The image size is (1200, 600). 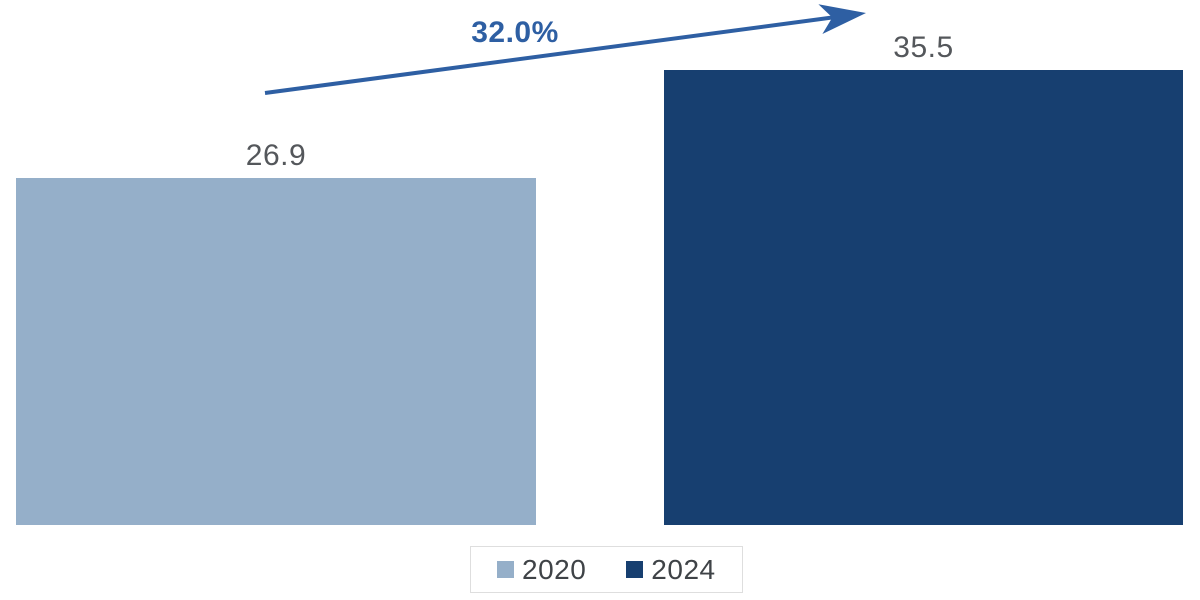 I want to click on bar-2024-value-label: 35.5, so click(x=923, y=47).